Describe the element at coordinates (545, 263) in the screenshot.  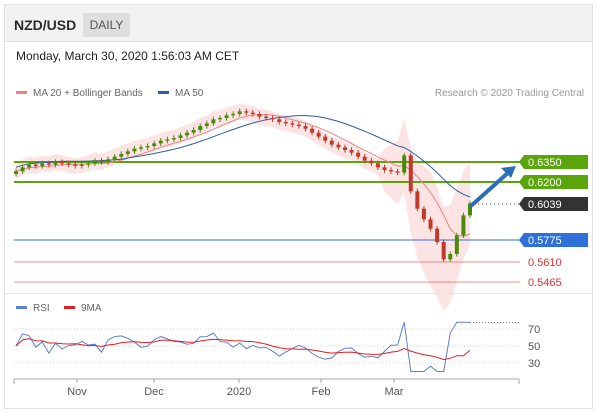
I see `price-level-label: 0.5610` at that location.